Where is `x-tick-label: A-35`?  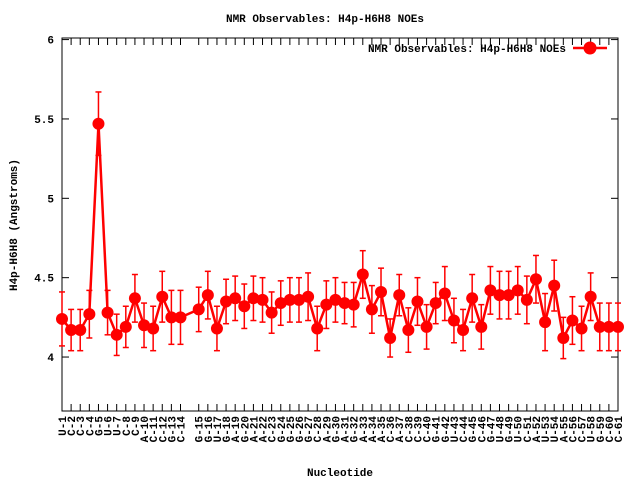 x-tick-label: A-35 is located at coordinates (383, 429).